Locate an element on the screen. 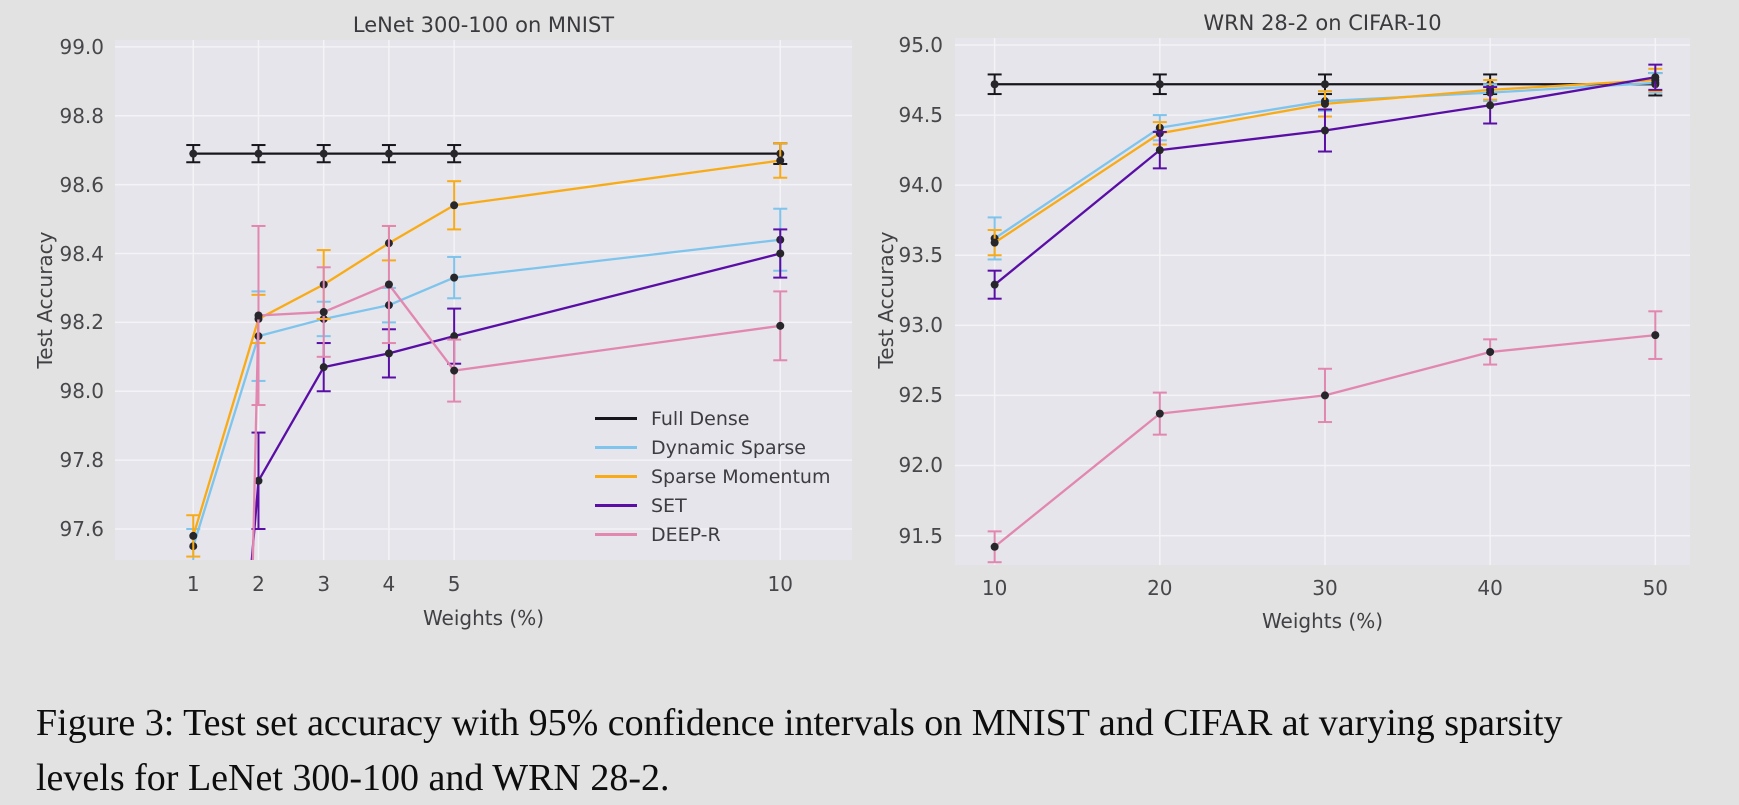 The width and height of the screenshot is (1739, 805). y-tick-label: 93.5 is located at coordinates (920, 255).